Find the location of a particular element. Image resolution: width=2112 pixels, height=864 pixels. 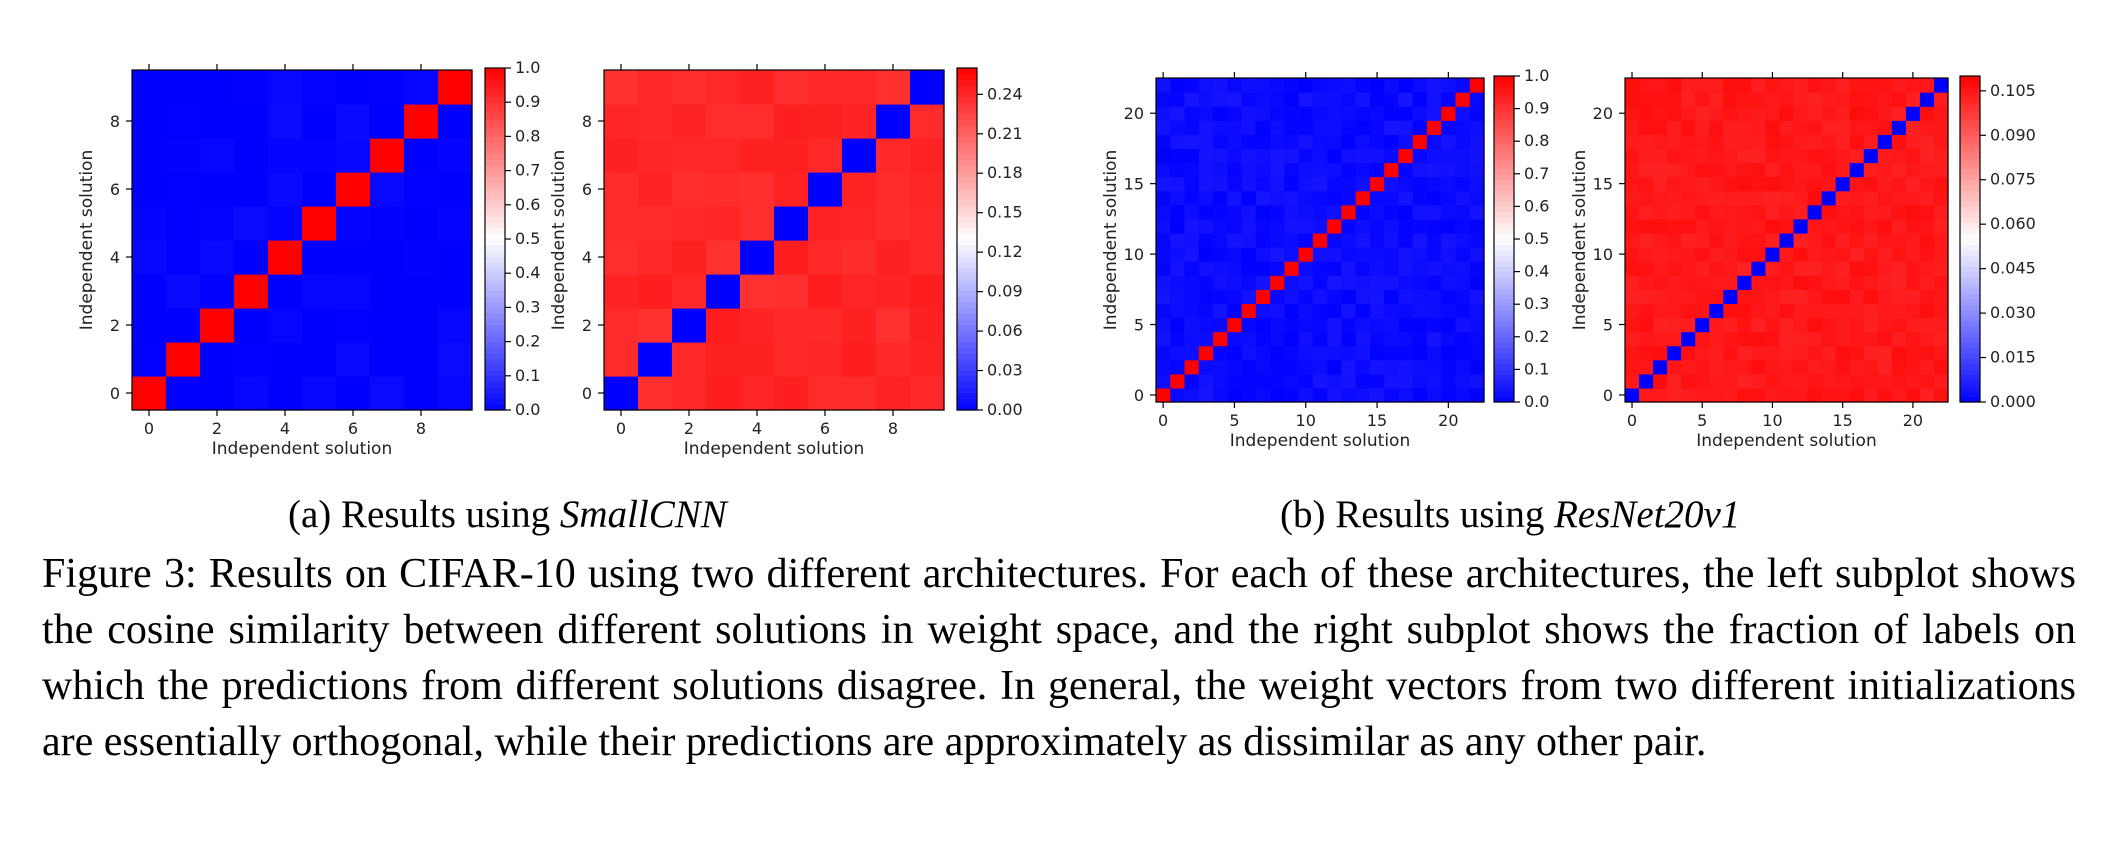

y-tick-label: 8 is located at coordinates (587, 121).